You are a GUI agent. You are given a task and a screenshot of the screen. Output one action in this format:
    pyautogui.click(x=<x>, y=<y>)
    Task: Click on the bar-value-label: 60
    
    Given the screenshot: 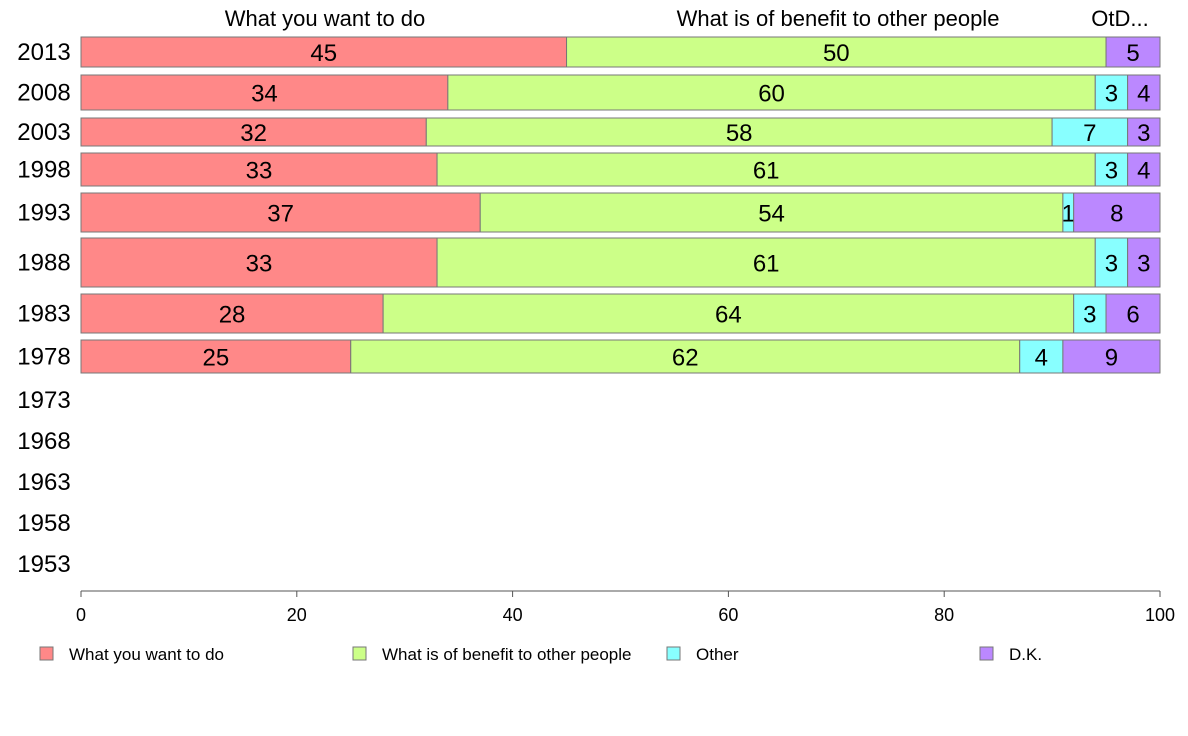 What is the action you would take?
    pyautogui.click(x=771, y=94)
    